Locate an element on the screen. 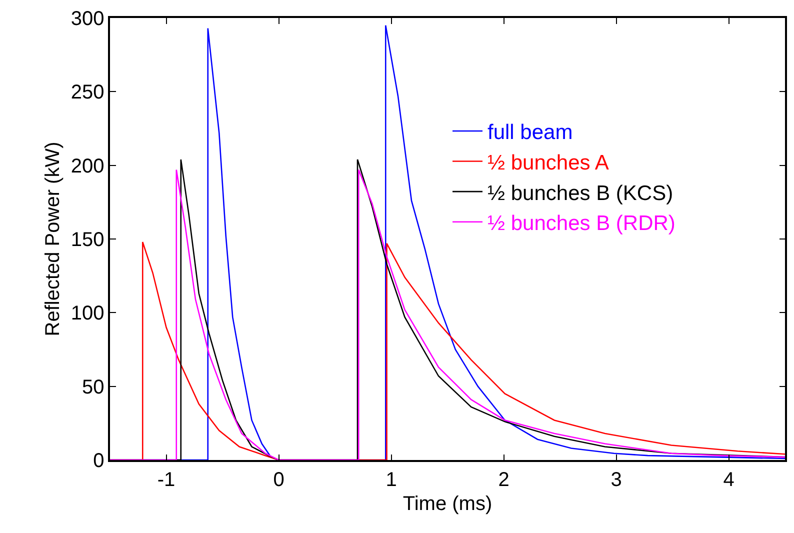 This screenshot has height=533, width=794. legend-label: full beam is located at coordinates (530, 132).